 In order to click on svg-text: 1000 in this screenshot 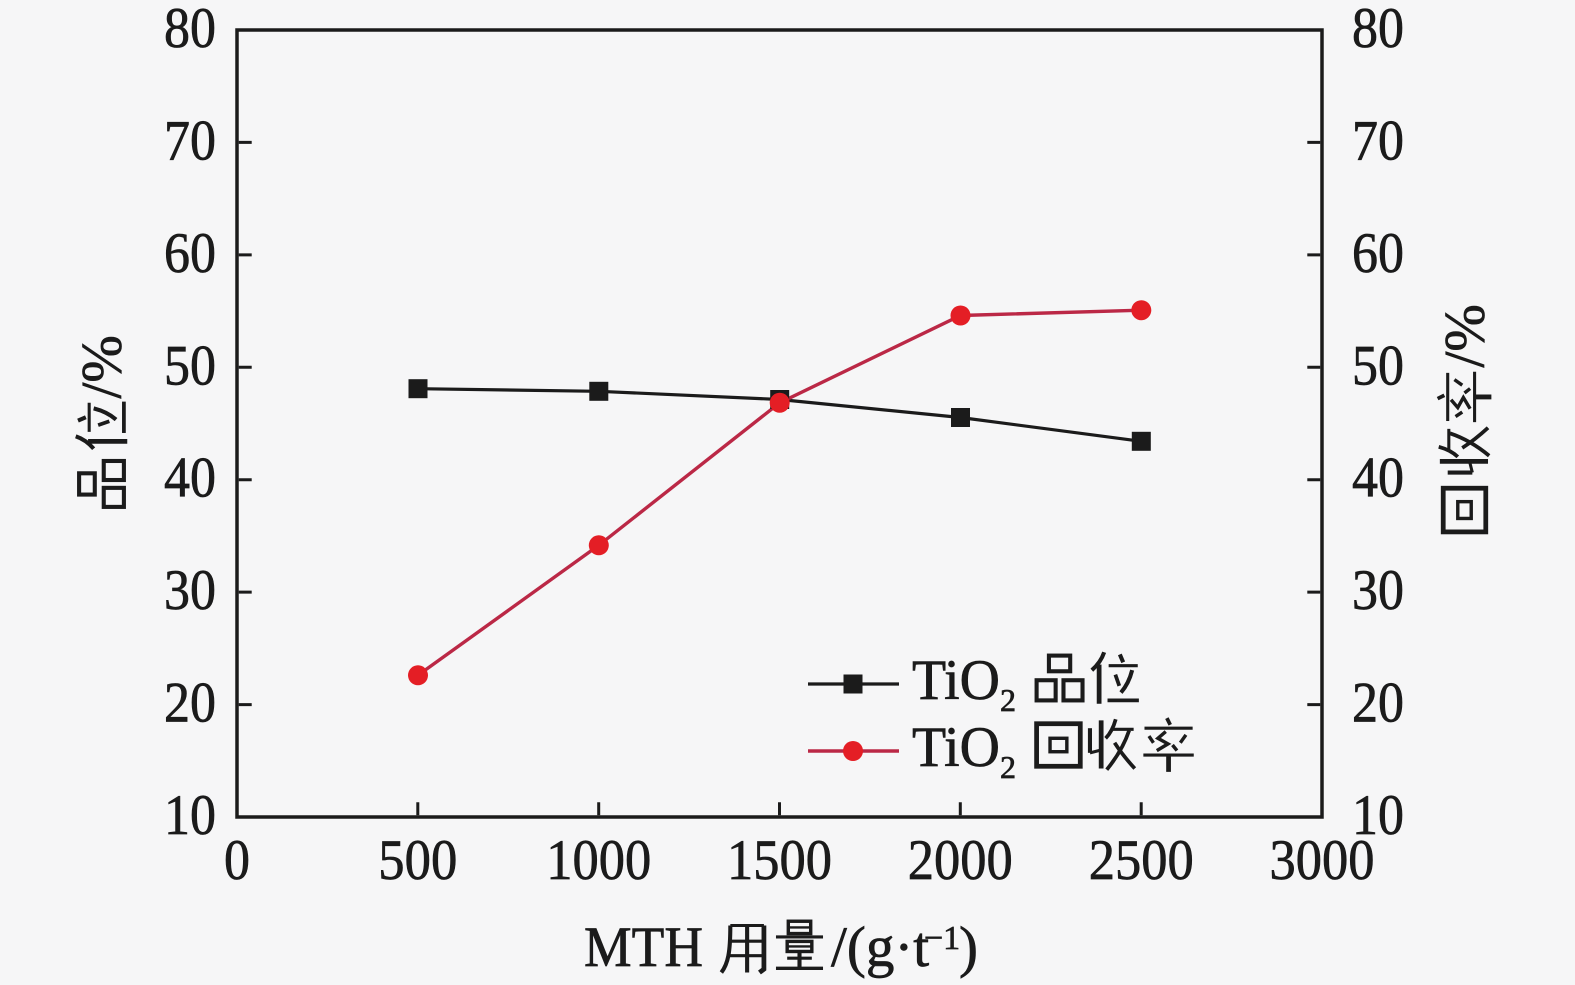, I will do `click(598, 860)`.